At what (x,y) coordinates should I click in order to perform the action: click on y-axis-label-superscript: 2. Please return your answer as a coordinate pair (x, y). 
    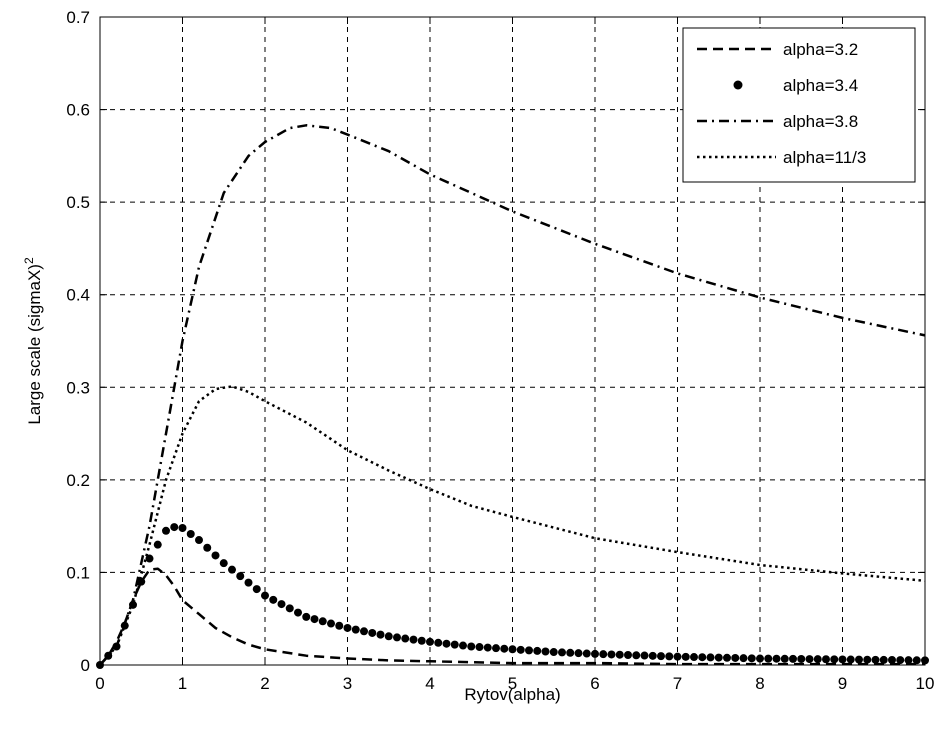
    Looking at the image, I should click on (29, 260).